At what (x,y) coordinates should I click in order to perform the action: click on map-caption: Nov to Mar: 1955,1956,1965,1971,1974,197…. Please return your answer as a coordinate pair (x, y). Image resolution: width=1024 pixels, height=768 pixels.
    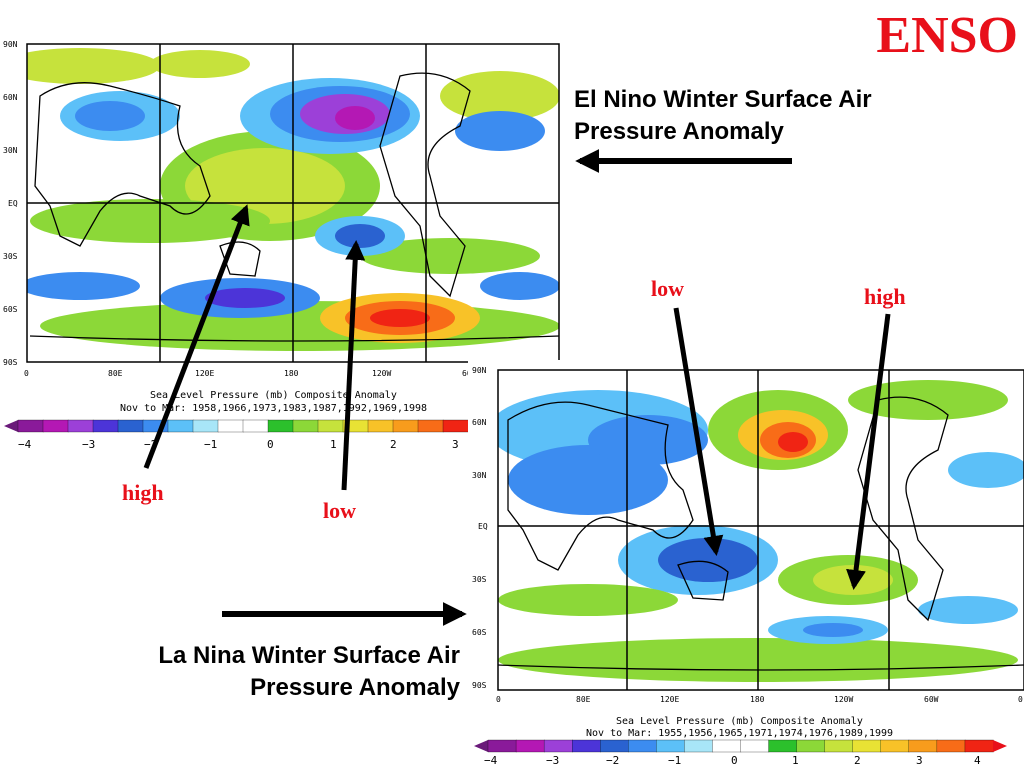
    Looking at the image, I should click on (739, 733).